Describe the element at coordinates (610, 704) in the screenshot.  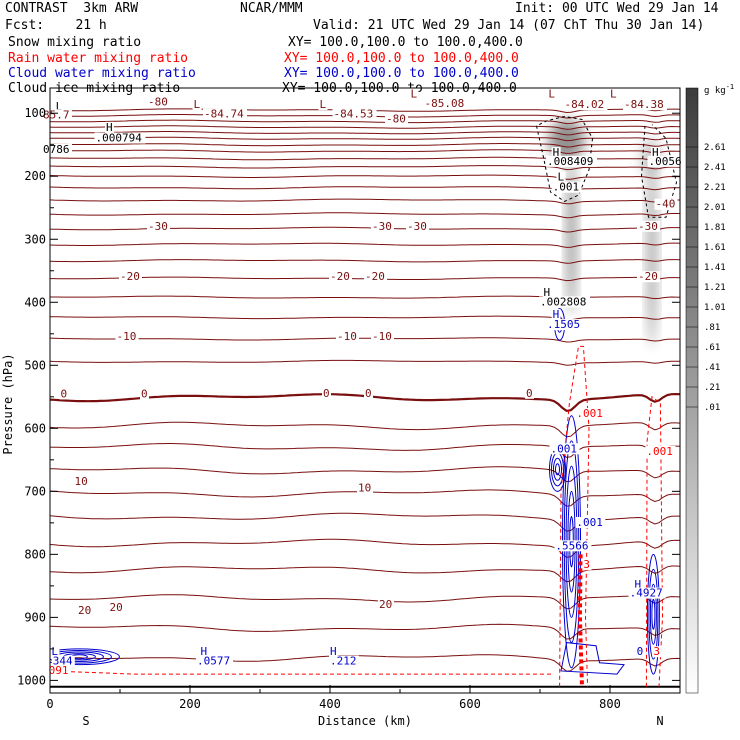
I see `x-tick-label: 800` at that location.